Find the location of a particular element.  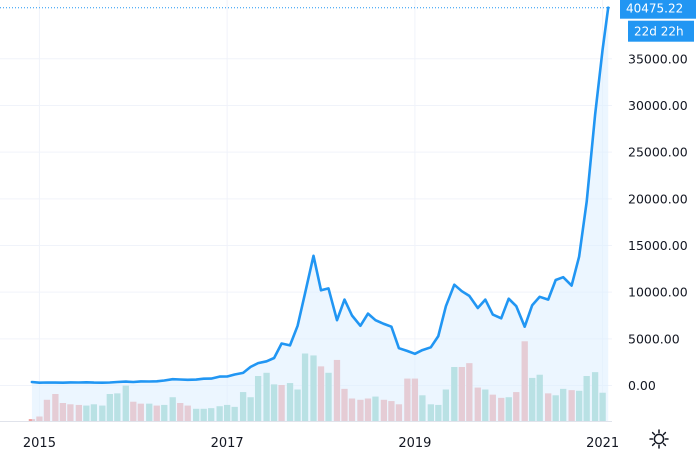

y-tick-label: 10000.00 is located at coordinates (658, 292).